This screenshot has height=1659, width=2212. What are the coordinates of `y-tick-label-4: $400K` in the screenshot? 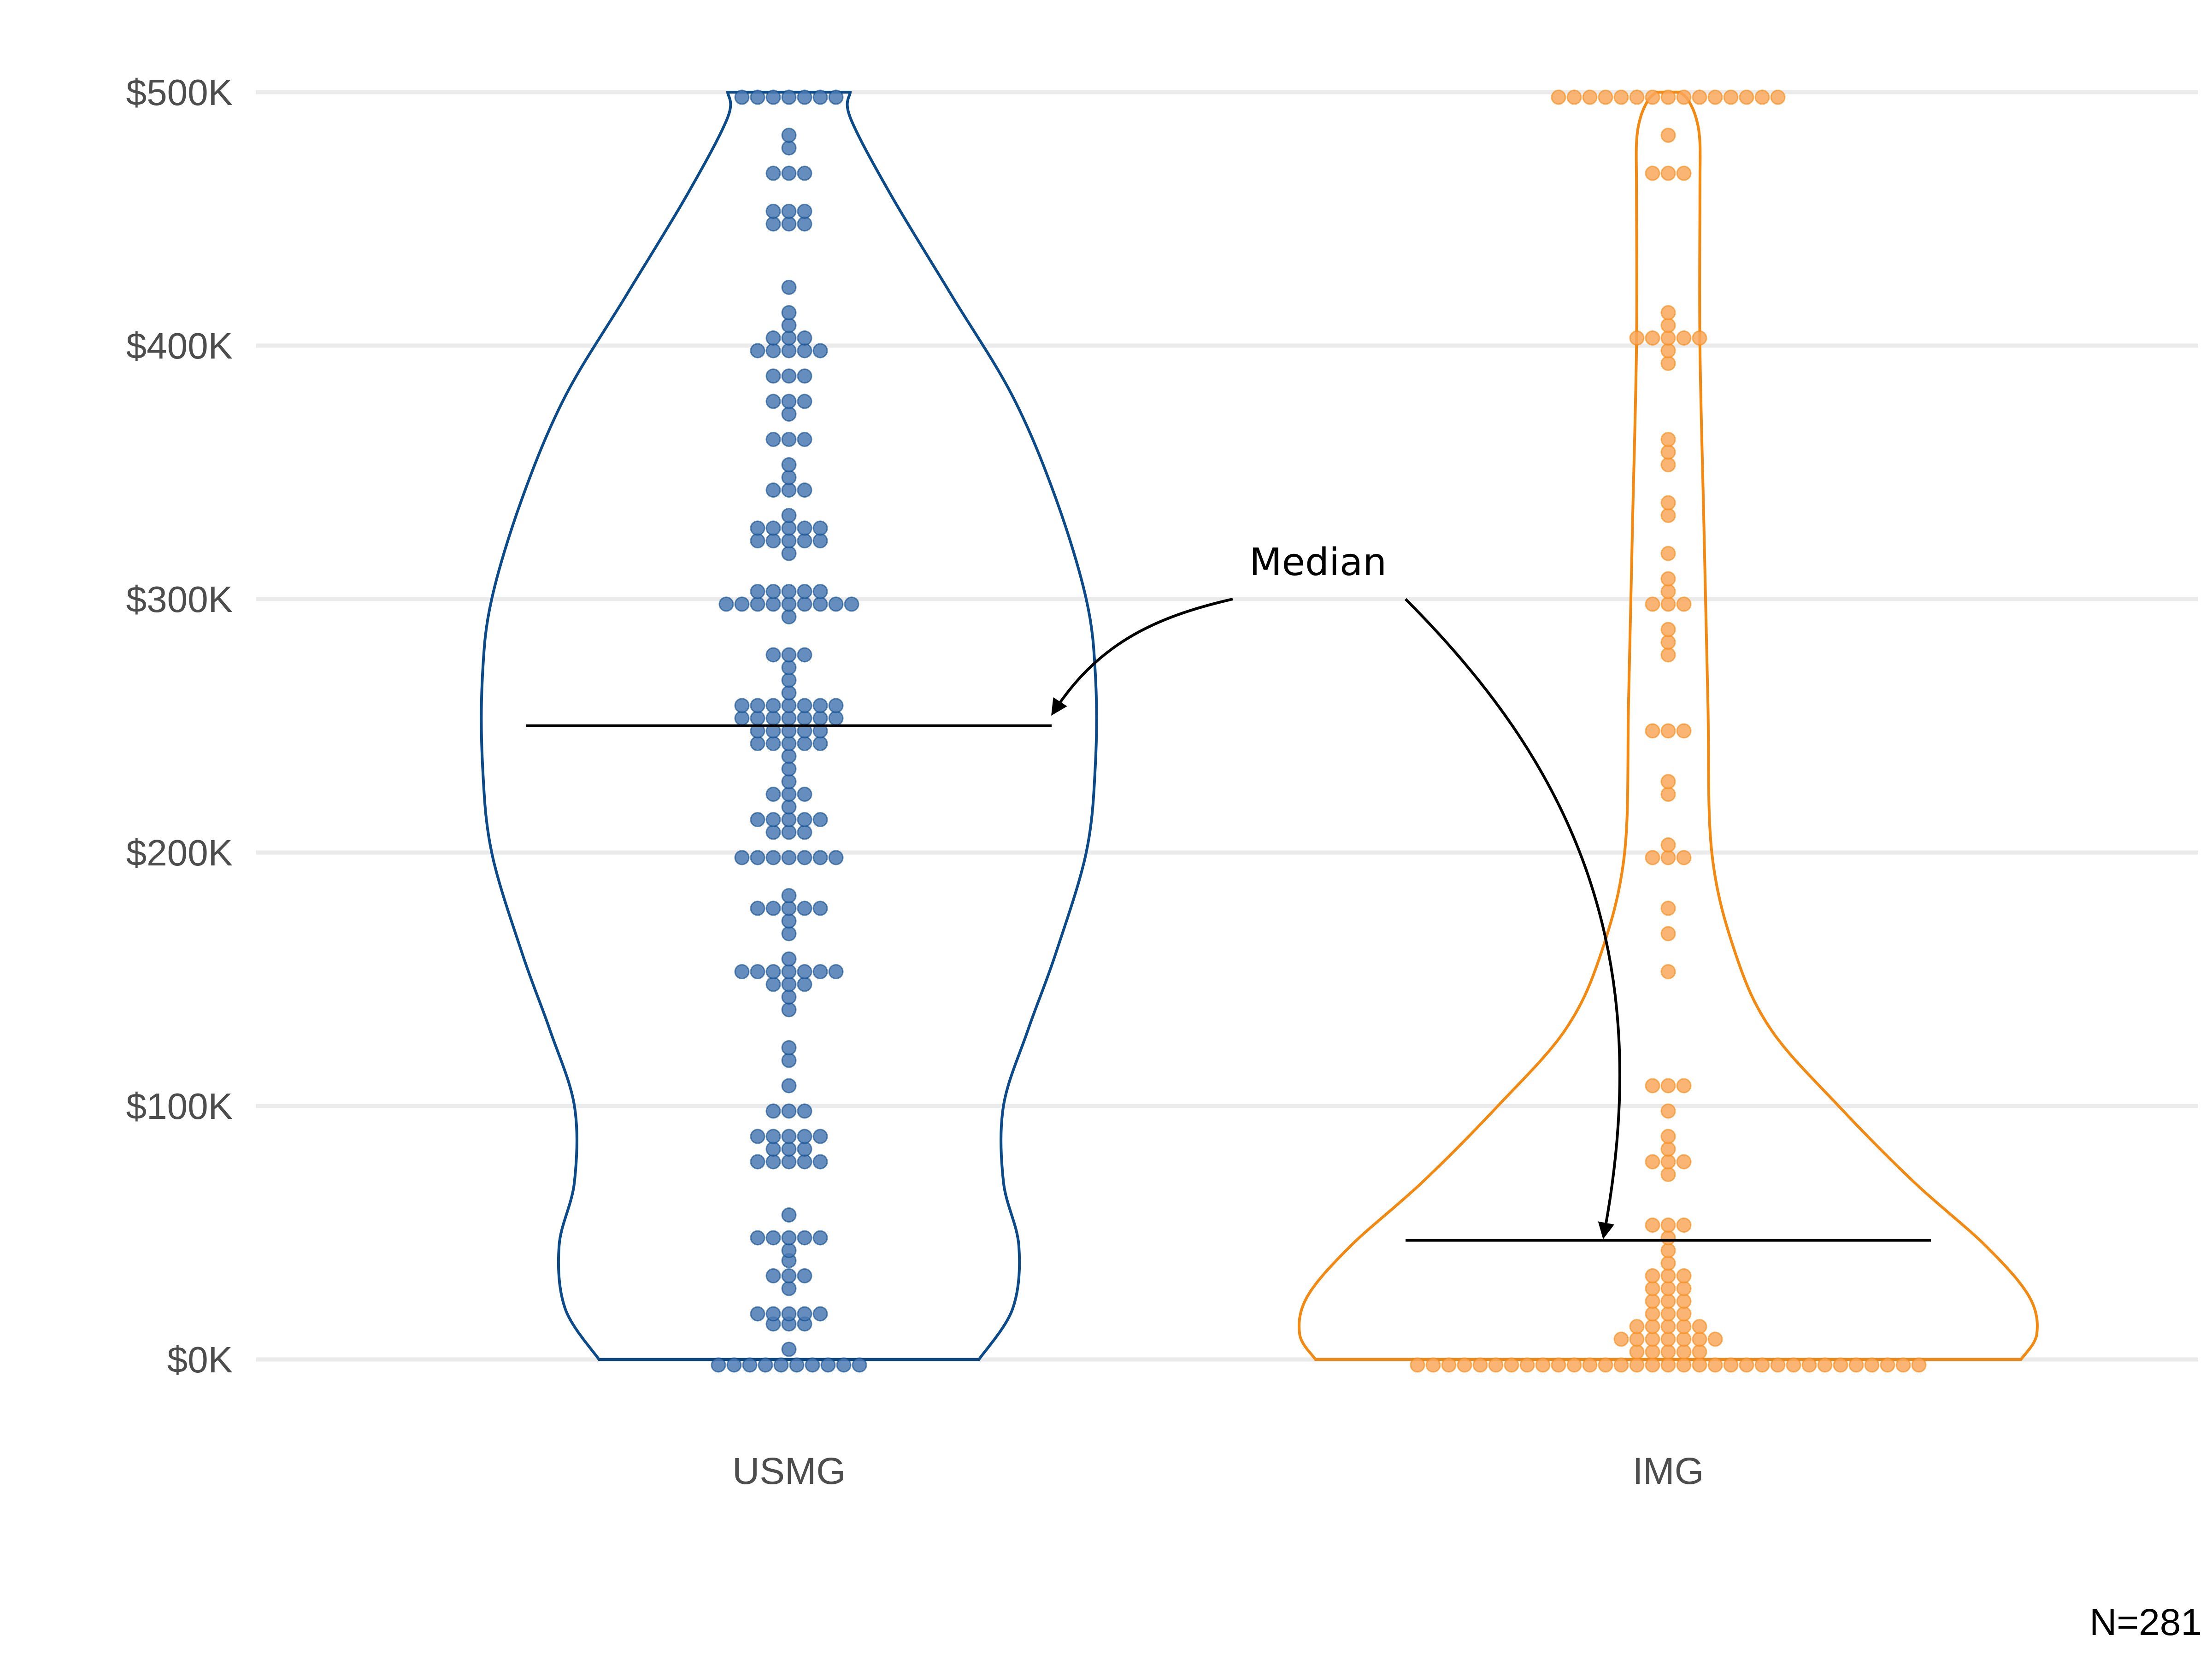 It's located at (179, 345).